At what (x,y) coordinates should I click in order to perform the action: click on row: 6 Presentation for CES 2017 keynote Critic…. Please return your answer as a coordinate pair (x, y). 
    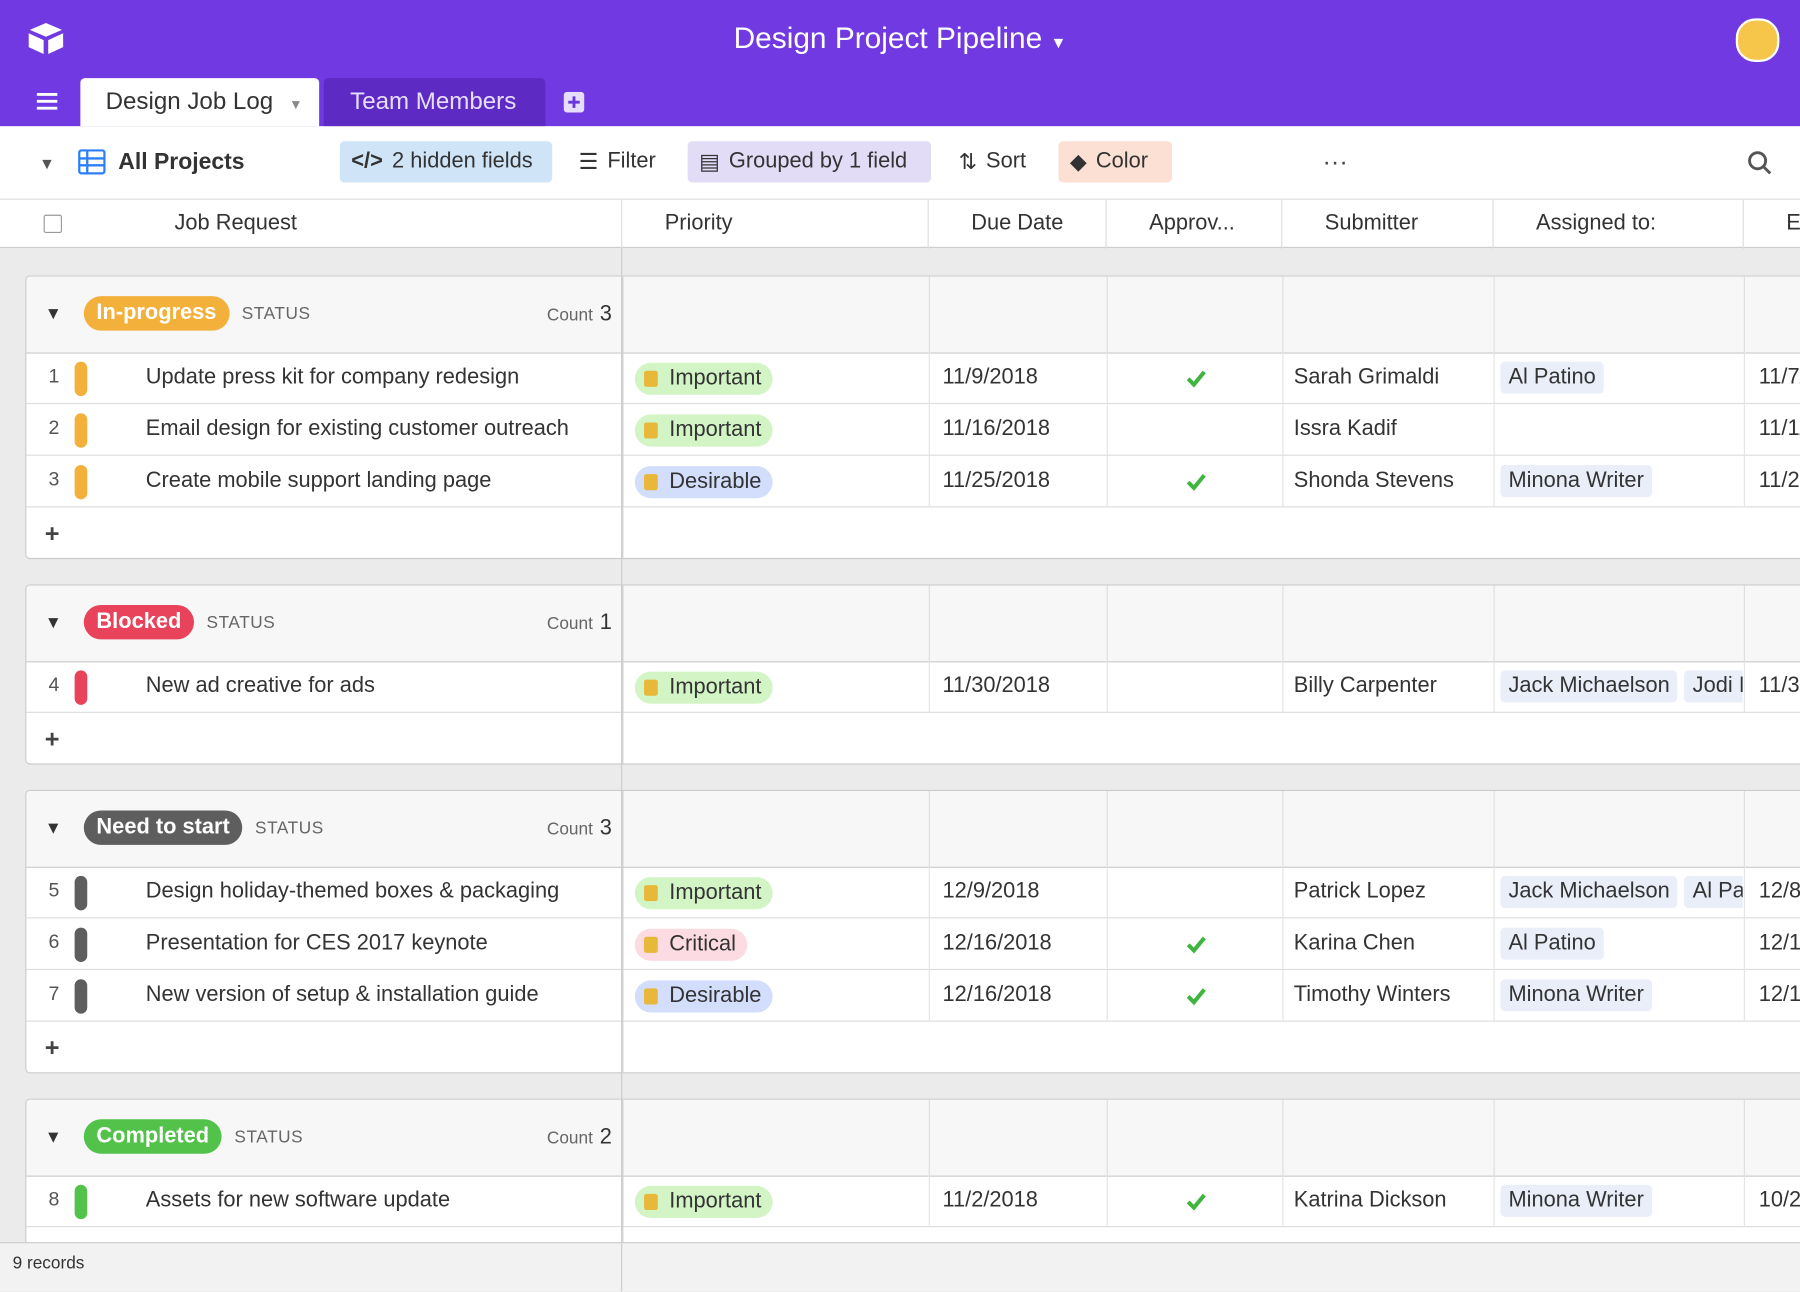
    Looking at the image, I should click on (913, 944).